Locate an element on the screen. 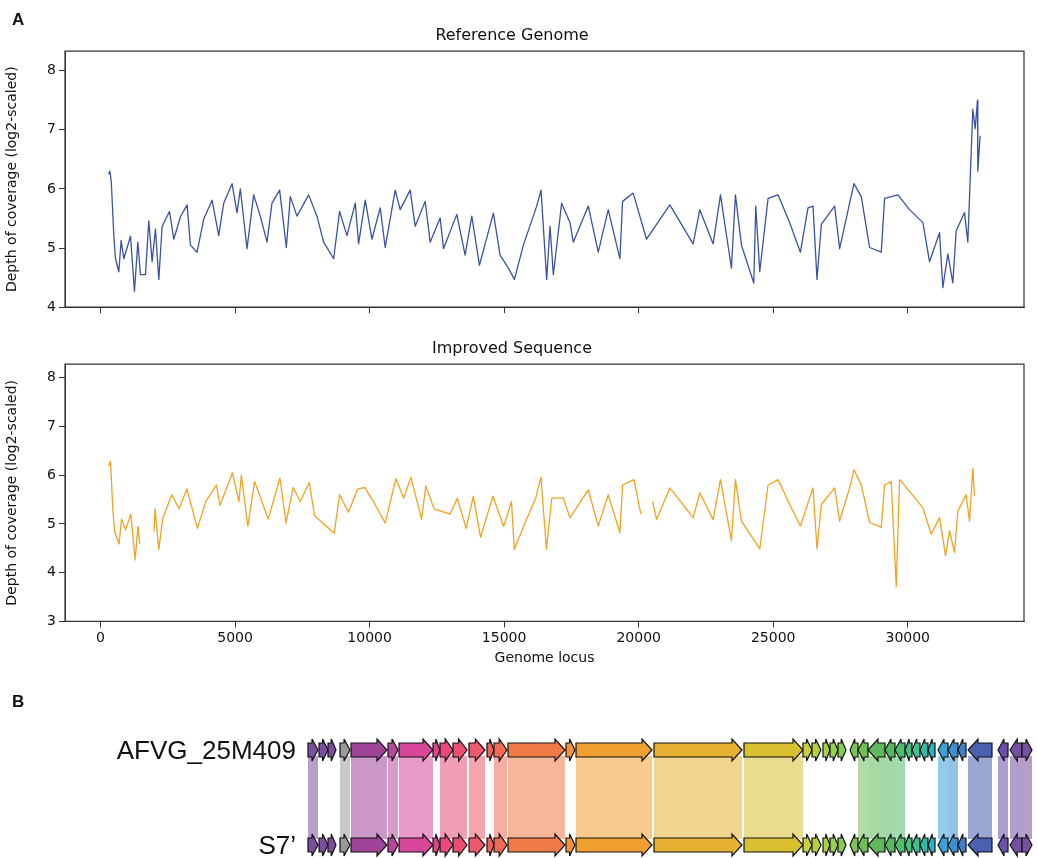 This screenshot has height=858, width=1037. text: S7’ is located at coordinates (277, 844).